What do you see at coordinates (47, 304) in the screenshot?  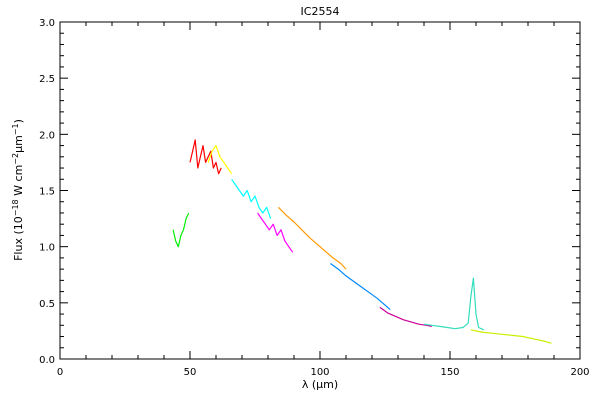 I see `y-tick-label: 0.5` at bounding box center [47, 304].